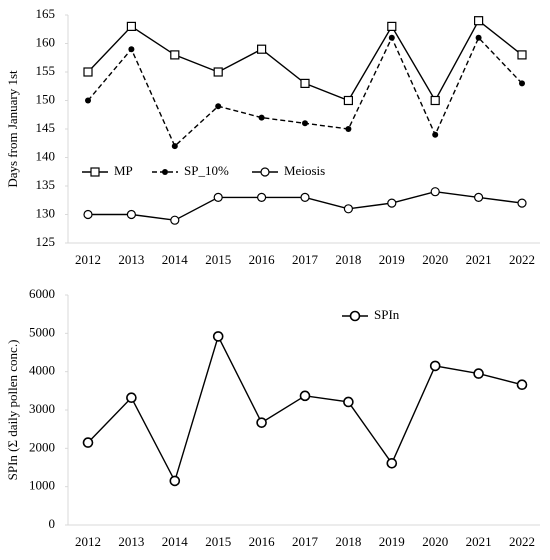 This screenshot has height=560, width=550. Describe the element at coordinates (46, 212) in the screenshot. I see `y-tick-label: 130` at that location.